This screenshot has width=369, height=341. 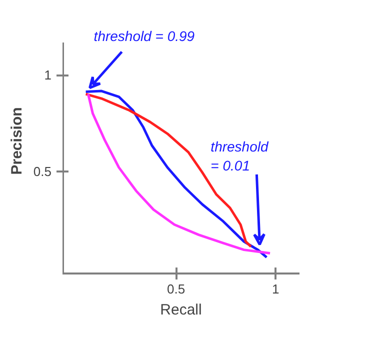 I want to click on annotation: threshold = 0.01, so click(x=240, y=156).